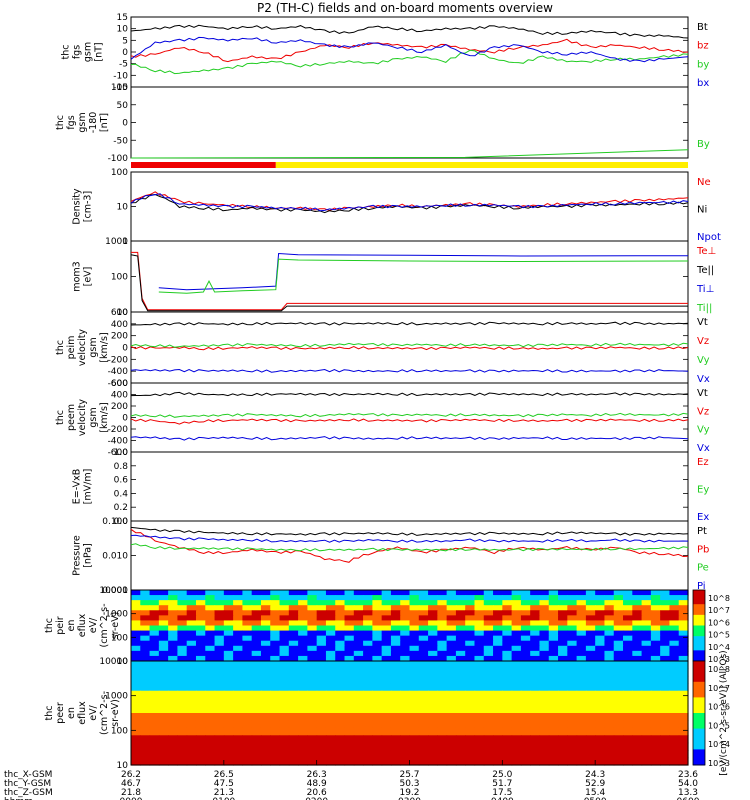  What do you see at coordinates (115, 522) in the screenshot?
I see `ytick-label: 0.100` at bounding box center [115, 522].